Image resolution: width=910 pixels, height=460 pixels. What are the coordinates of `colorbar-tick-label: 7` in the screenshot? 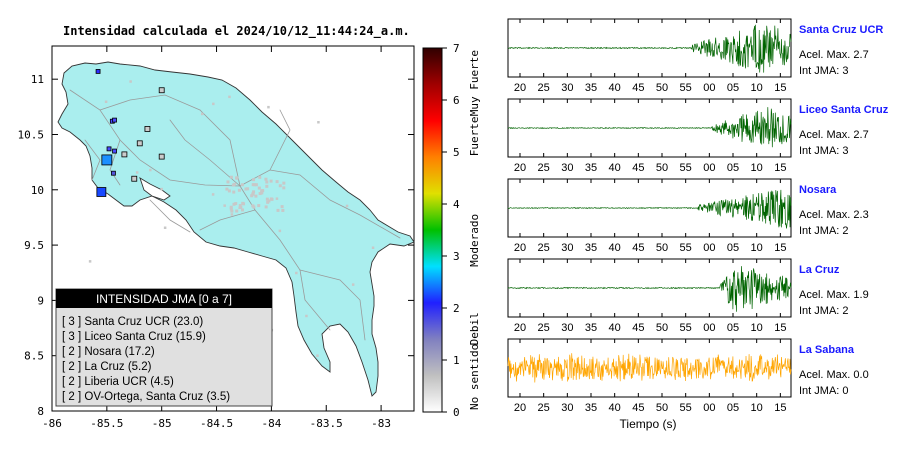 It's located at (456, 48).